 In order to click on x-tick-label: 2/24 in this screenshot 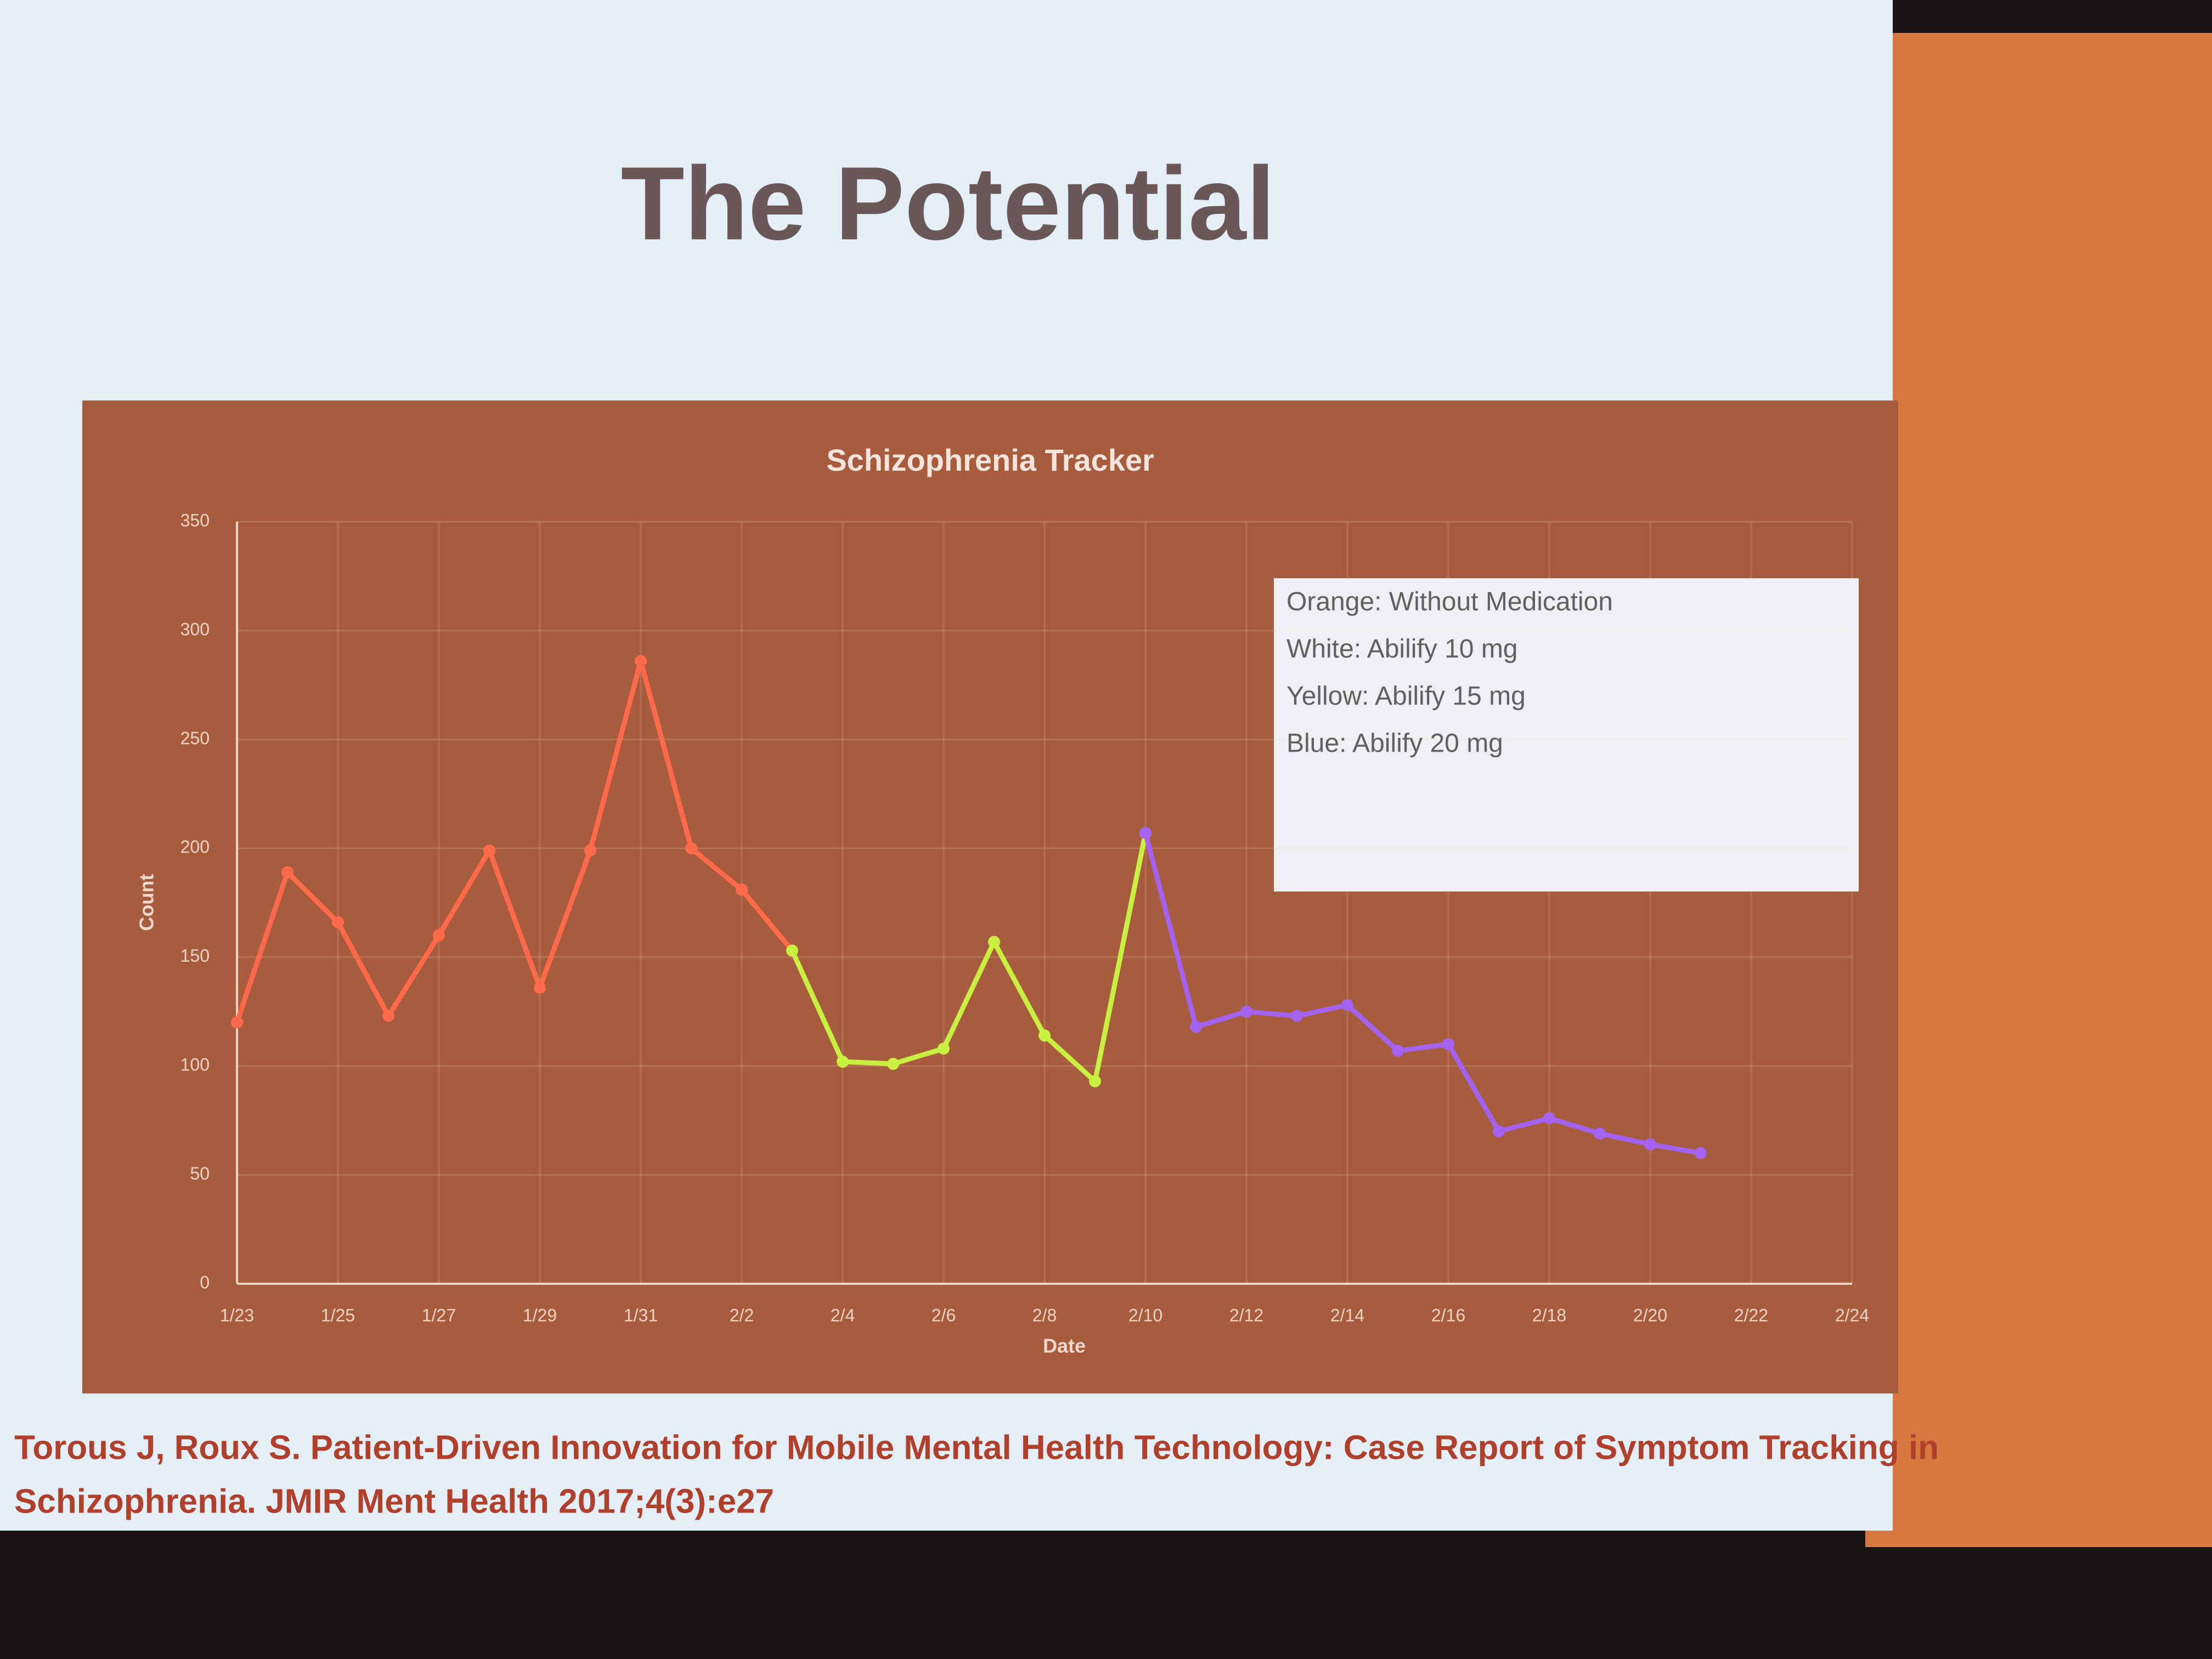, I will do `click(1852, 1315)`.